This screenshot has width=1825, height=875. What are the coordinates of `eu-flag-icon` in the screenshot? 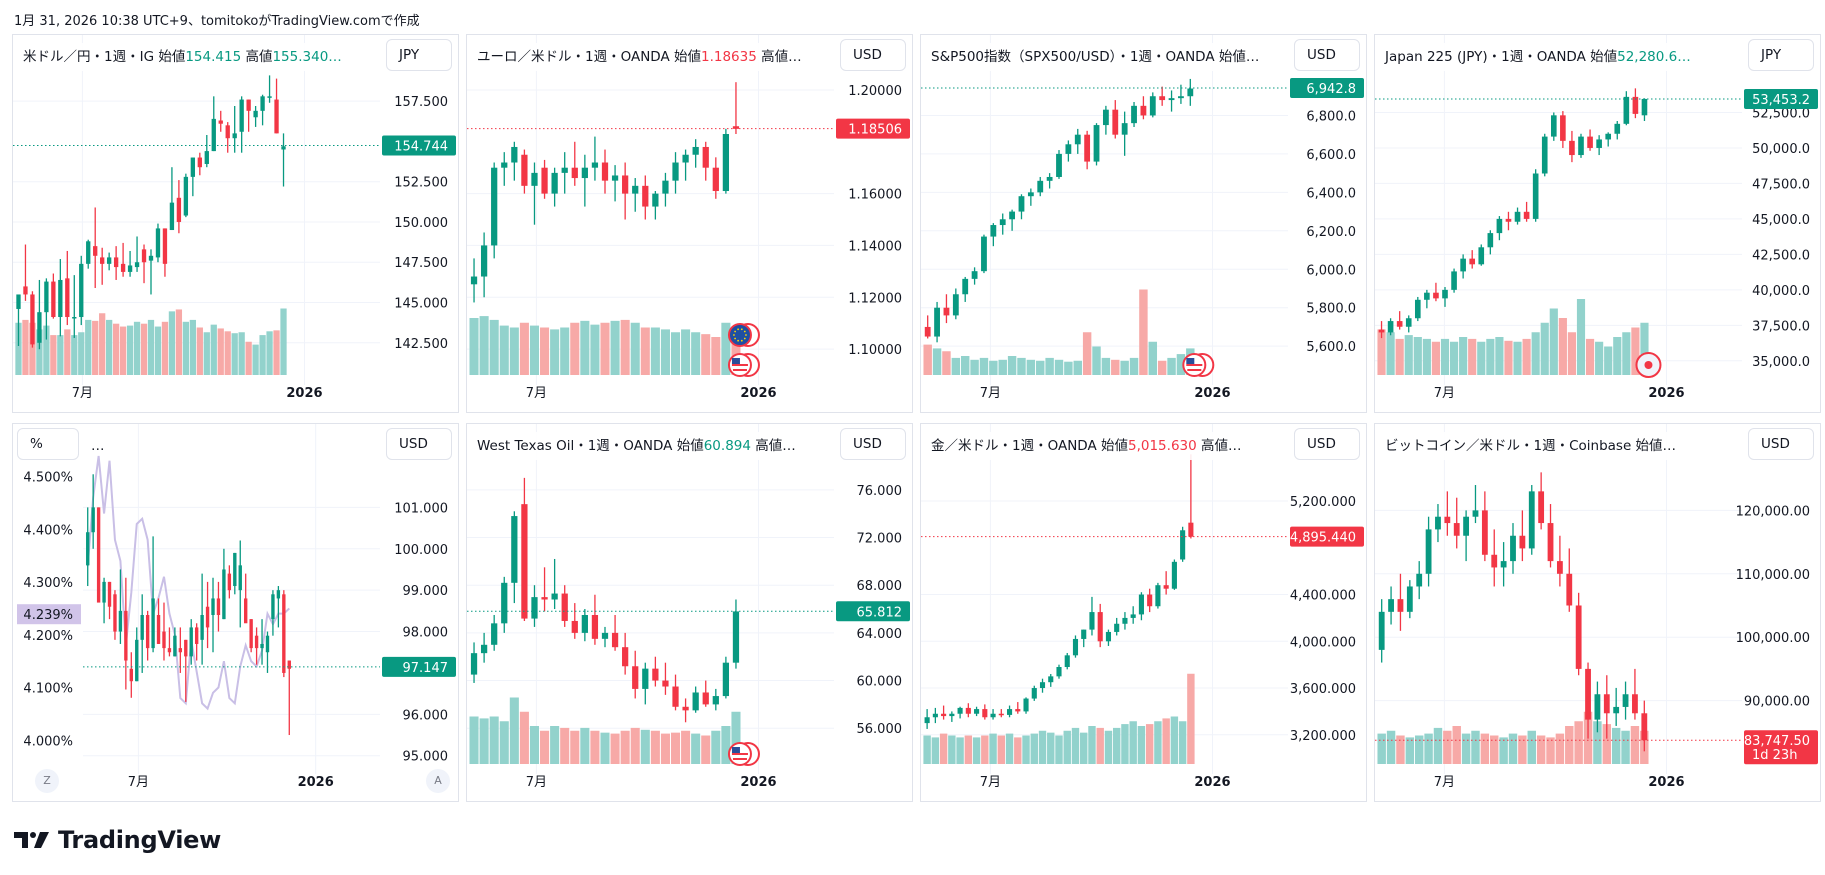 It's located at (743, 335).